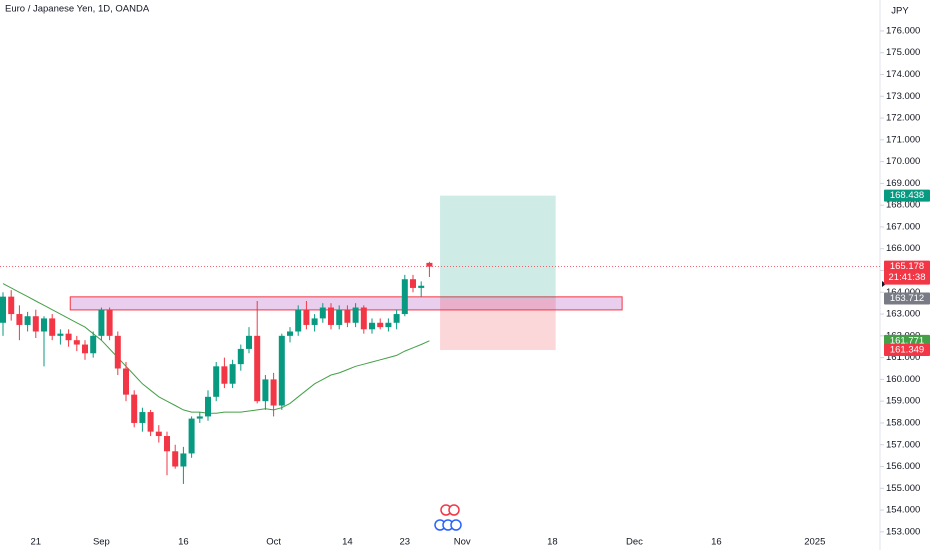 The width and height of the screenshot is (932, 550). I want to click on y-tick-label: 167.000, so click(903, 226).